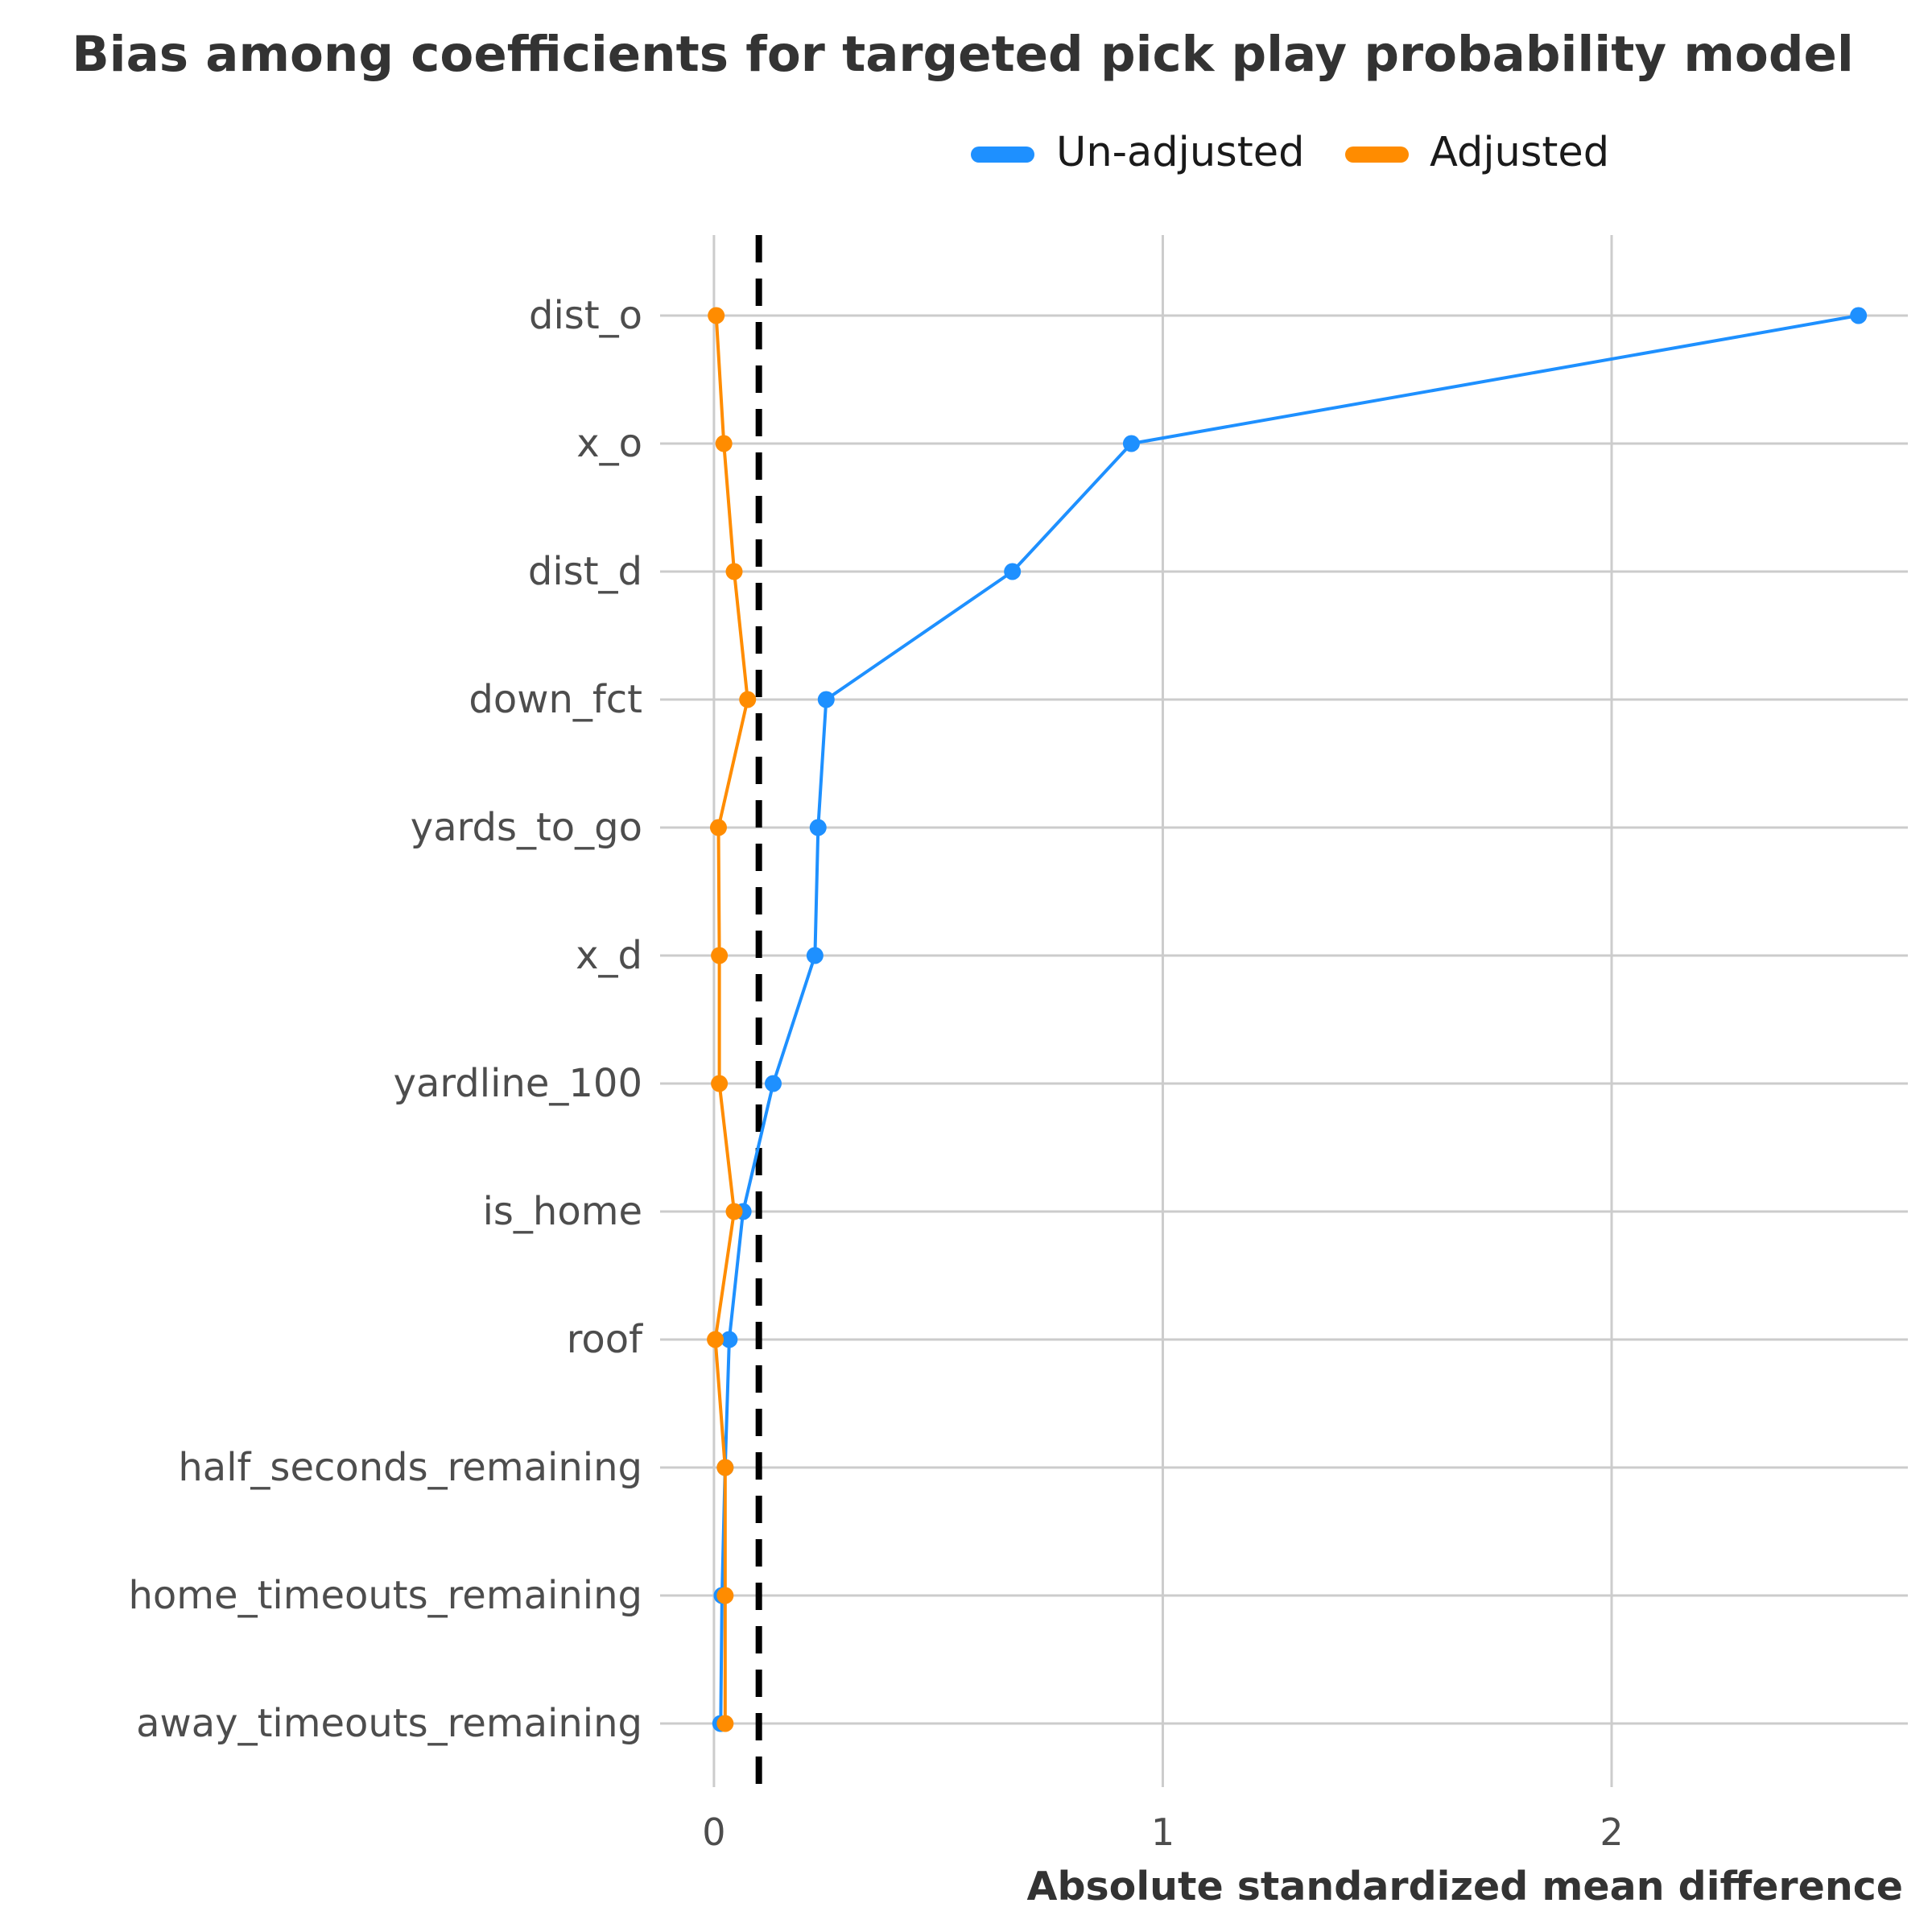 This screenshot has width=1932, height=1932. I want to click on y-tick-label-roof: roof, so click(605, 1339).